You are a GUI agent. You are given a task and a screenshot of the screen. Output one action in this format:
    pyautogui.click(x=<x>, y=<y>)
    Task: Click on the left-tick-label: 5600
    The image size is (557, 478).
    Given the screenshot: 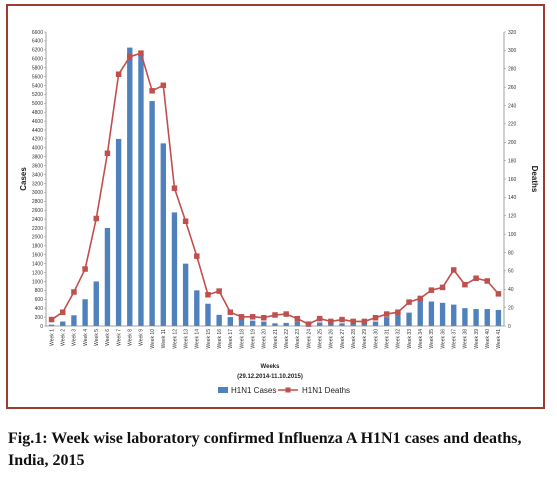 What is the action you would take?
    pyautogui.click(x=37, y=77)
    